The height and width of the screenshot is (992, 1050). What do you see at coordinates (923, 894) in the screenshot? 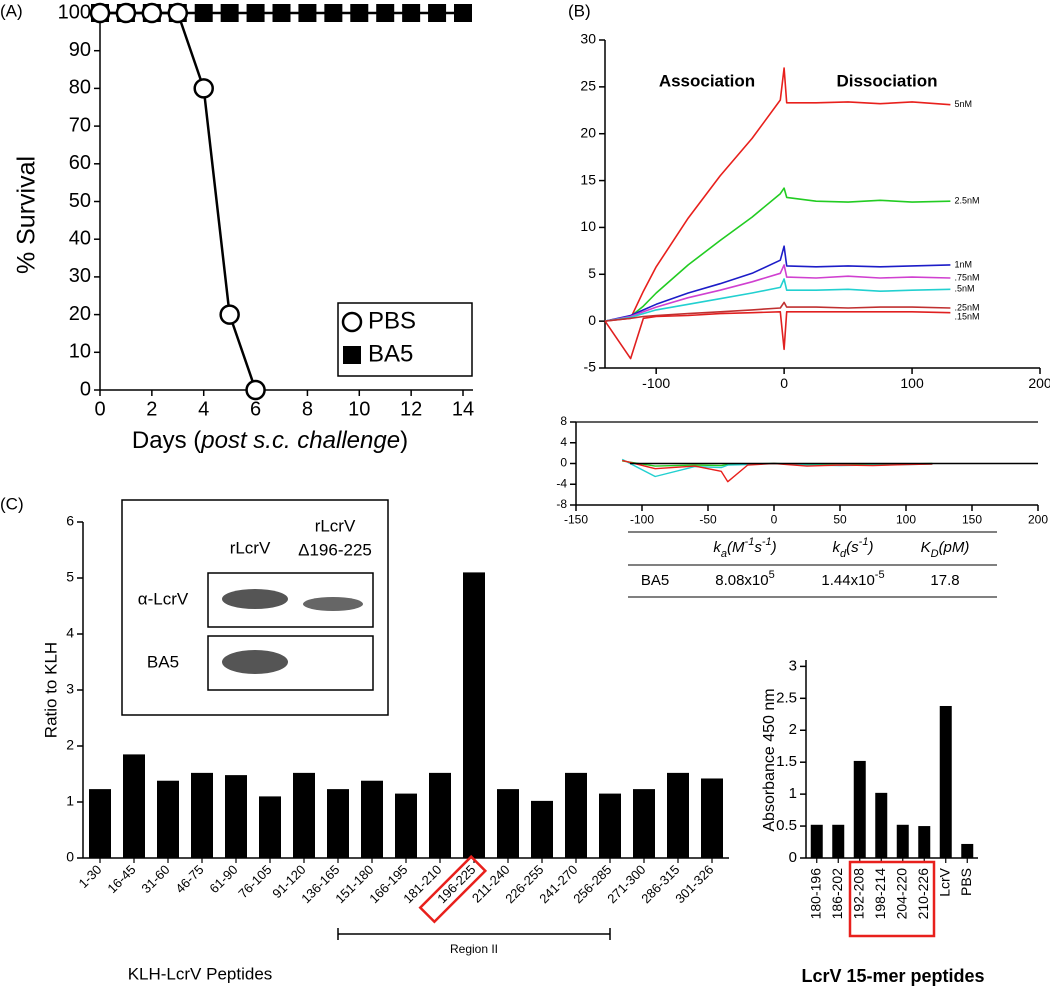
I see `x-tick-label: 210-226` at bounding box center [923, 894].